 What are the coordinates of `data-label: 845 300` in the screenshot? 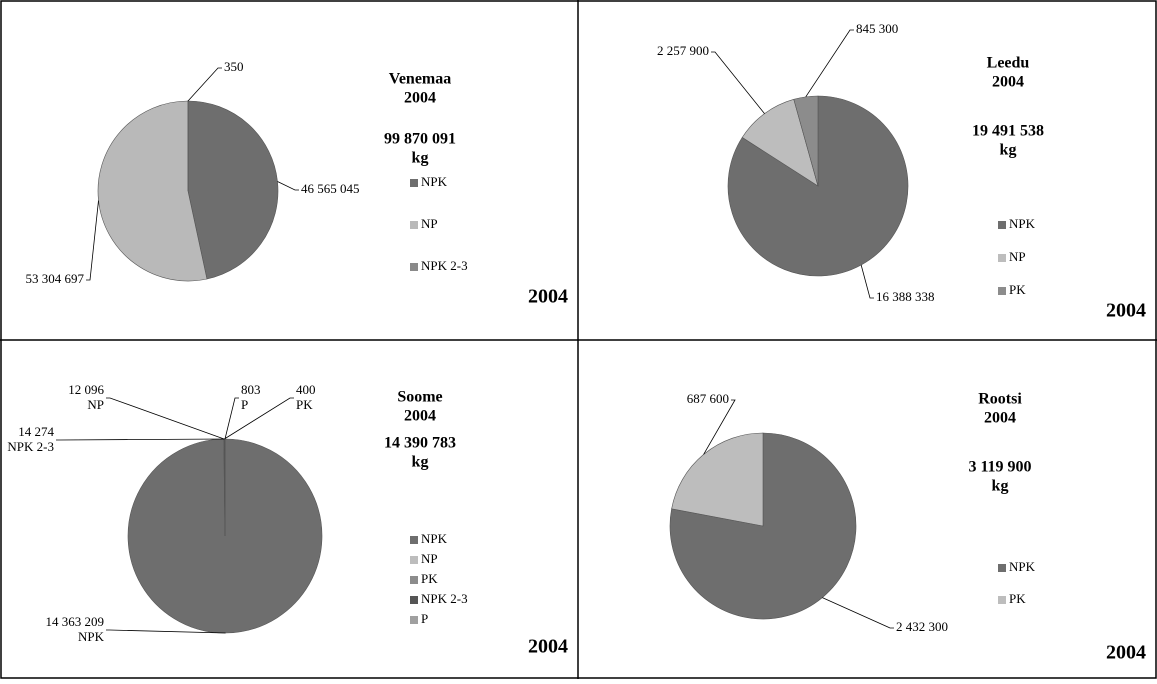 It's located at (877, 28).